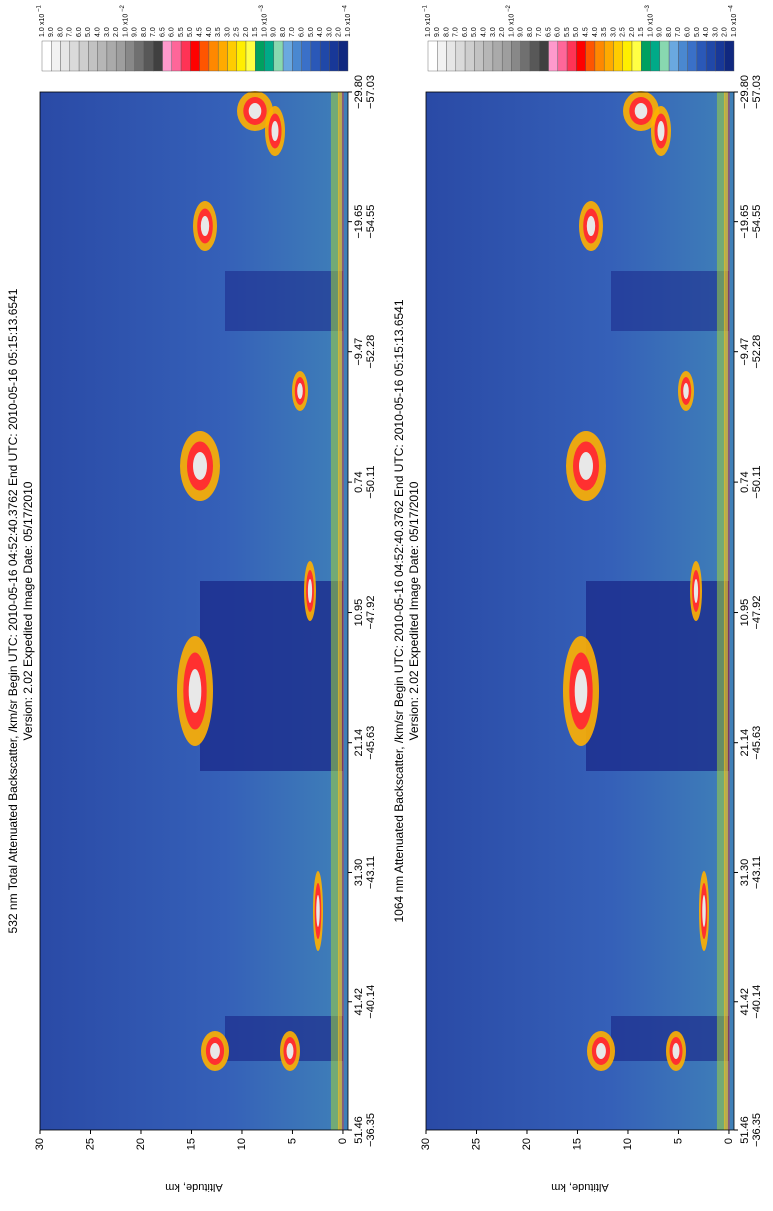  Describe the element at coordinates (359, 1002) in the screenshot. I see `x-tick-label: 41.42` at that location.